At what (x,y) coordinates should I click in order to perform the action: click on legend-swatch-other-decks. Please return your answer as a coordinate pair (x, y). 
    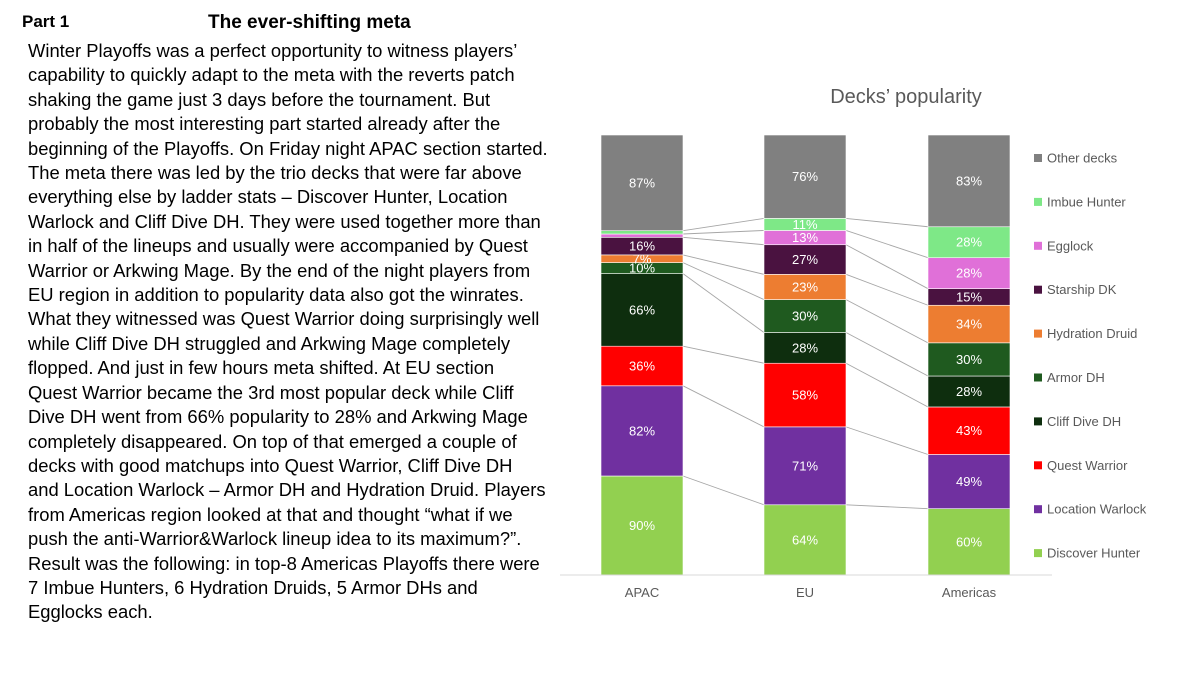
    Looking at the image, I should click on (1038, 158).